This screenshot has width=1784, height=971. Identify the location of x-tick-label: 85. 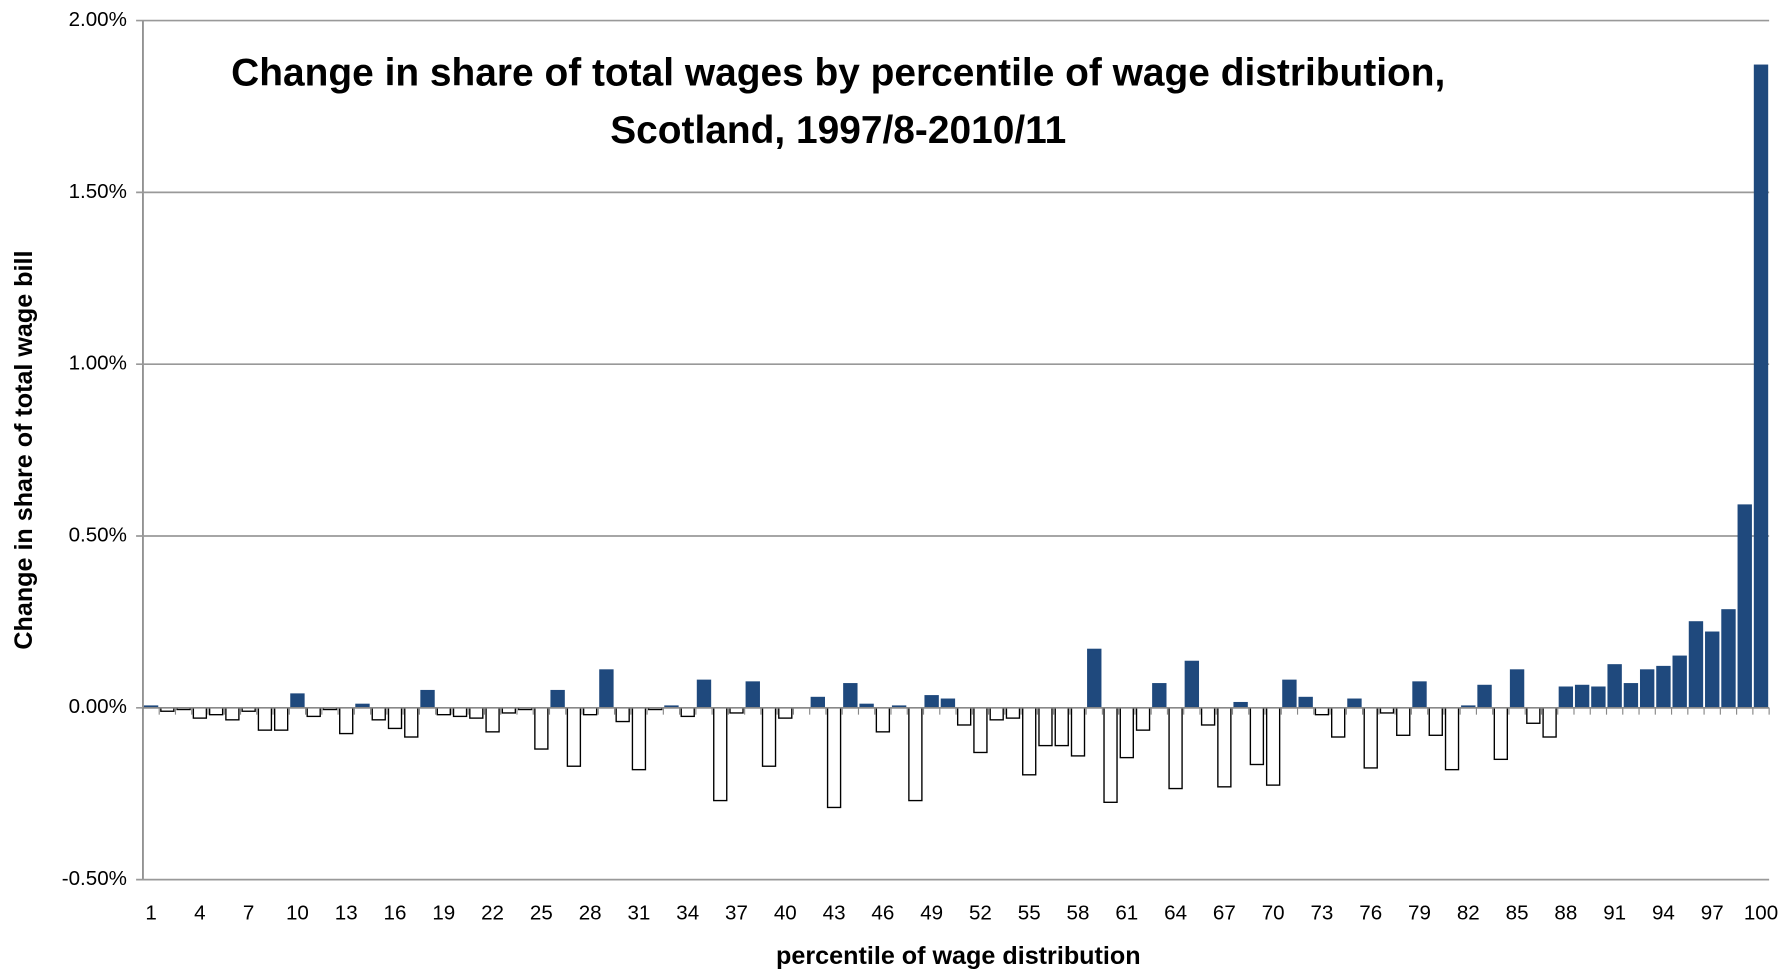
(1517, 912).